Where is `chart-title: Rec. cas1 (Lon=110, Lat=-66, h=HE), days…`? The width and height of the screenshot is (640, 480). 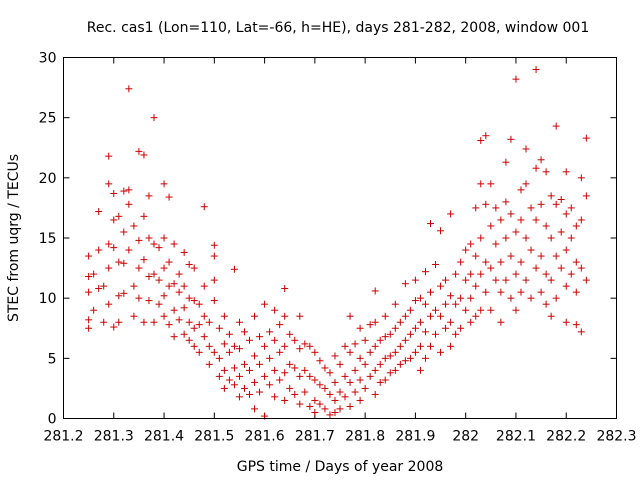
chart-title: Rec. cas1 (Lon=110, Lat=-66, h=HE), days… is located at coordinates (338, 28).